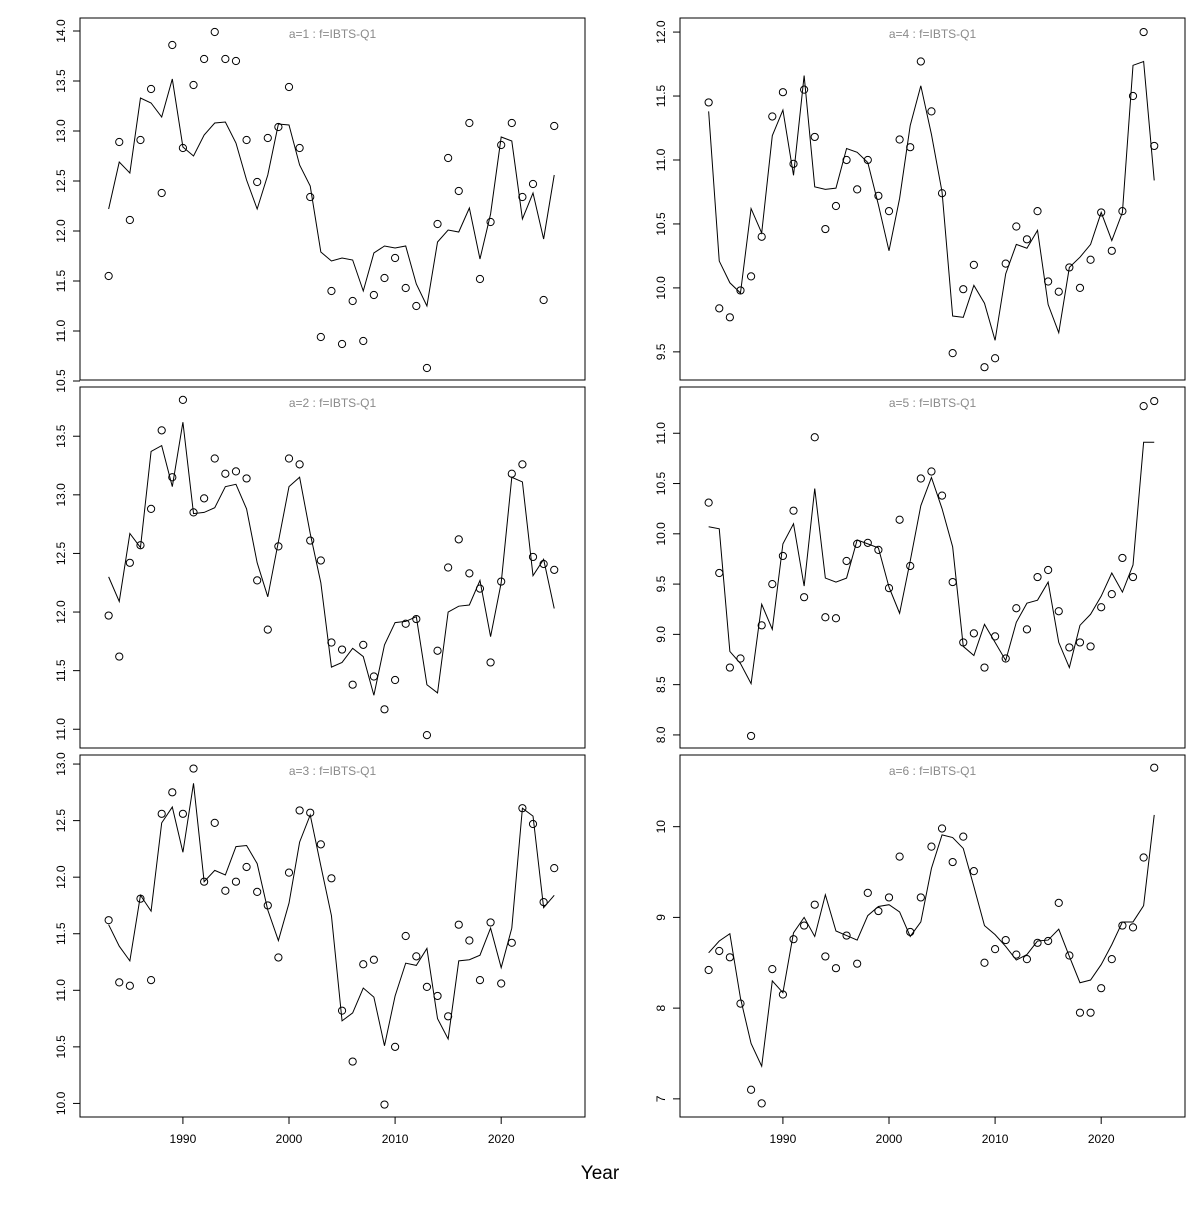 This screenshot has height=1205, width=1200. What do you see at coordinates (61, 31) in the screenshot?
I see `y-tick-label: 14.0` at bounding box center [61, 31].